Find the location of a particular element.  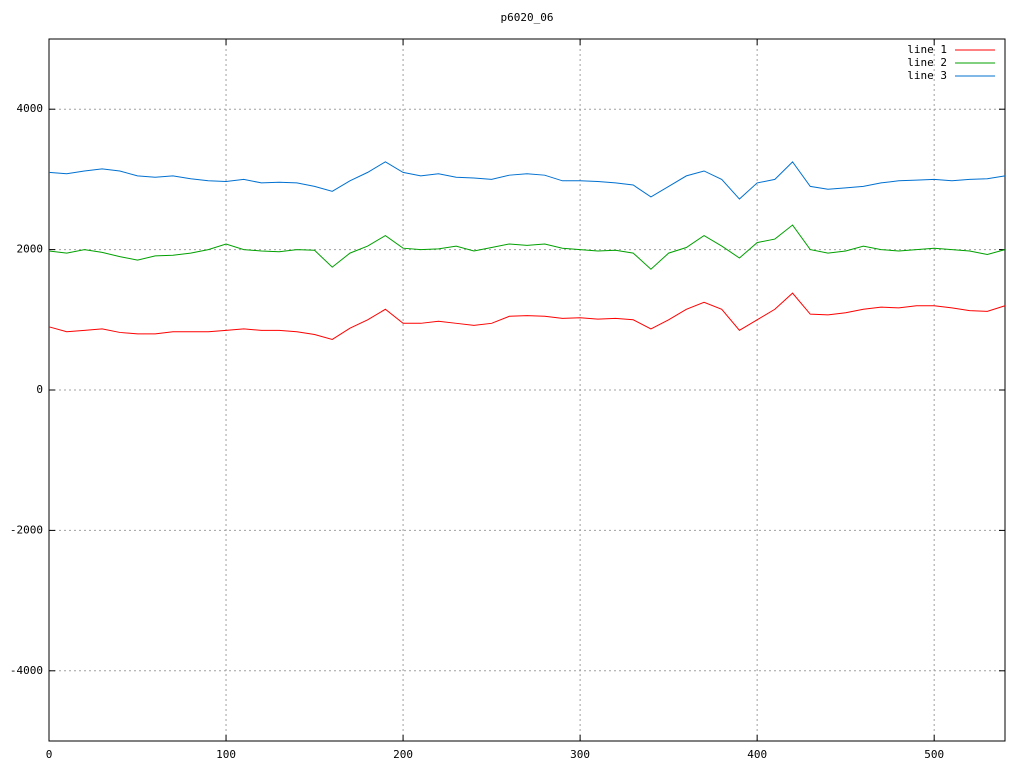

x-tick-label: 500 is located at coordinates (934, 754).